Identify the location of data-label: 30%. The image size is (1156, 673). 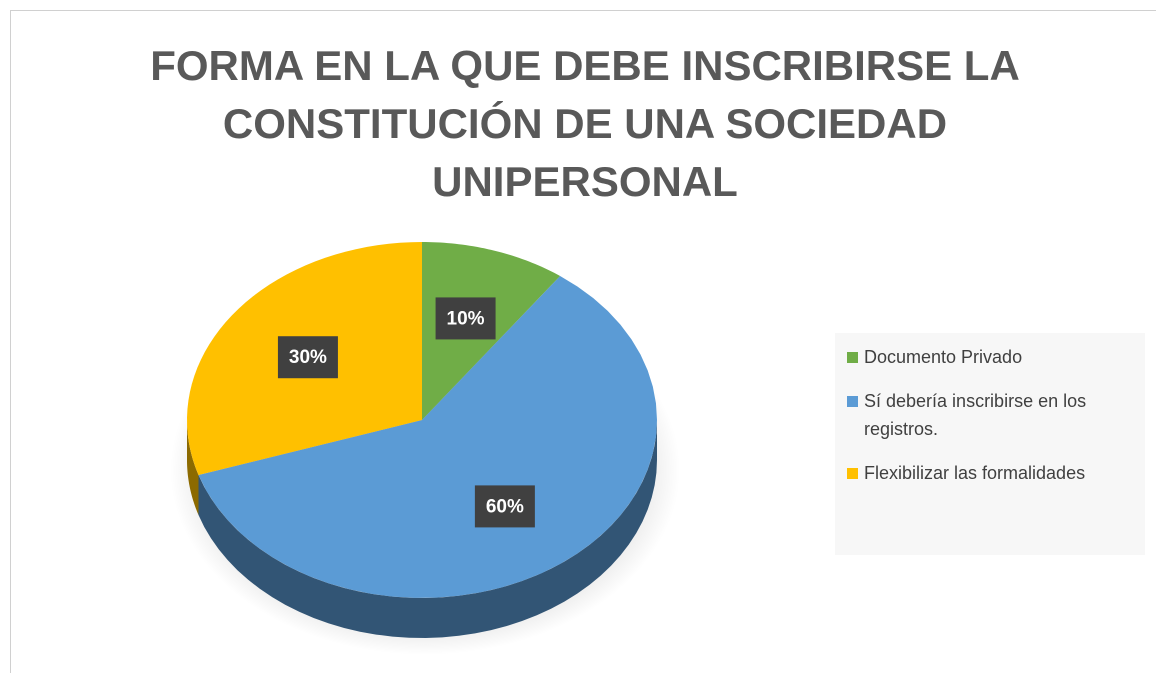
(308, 357).